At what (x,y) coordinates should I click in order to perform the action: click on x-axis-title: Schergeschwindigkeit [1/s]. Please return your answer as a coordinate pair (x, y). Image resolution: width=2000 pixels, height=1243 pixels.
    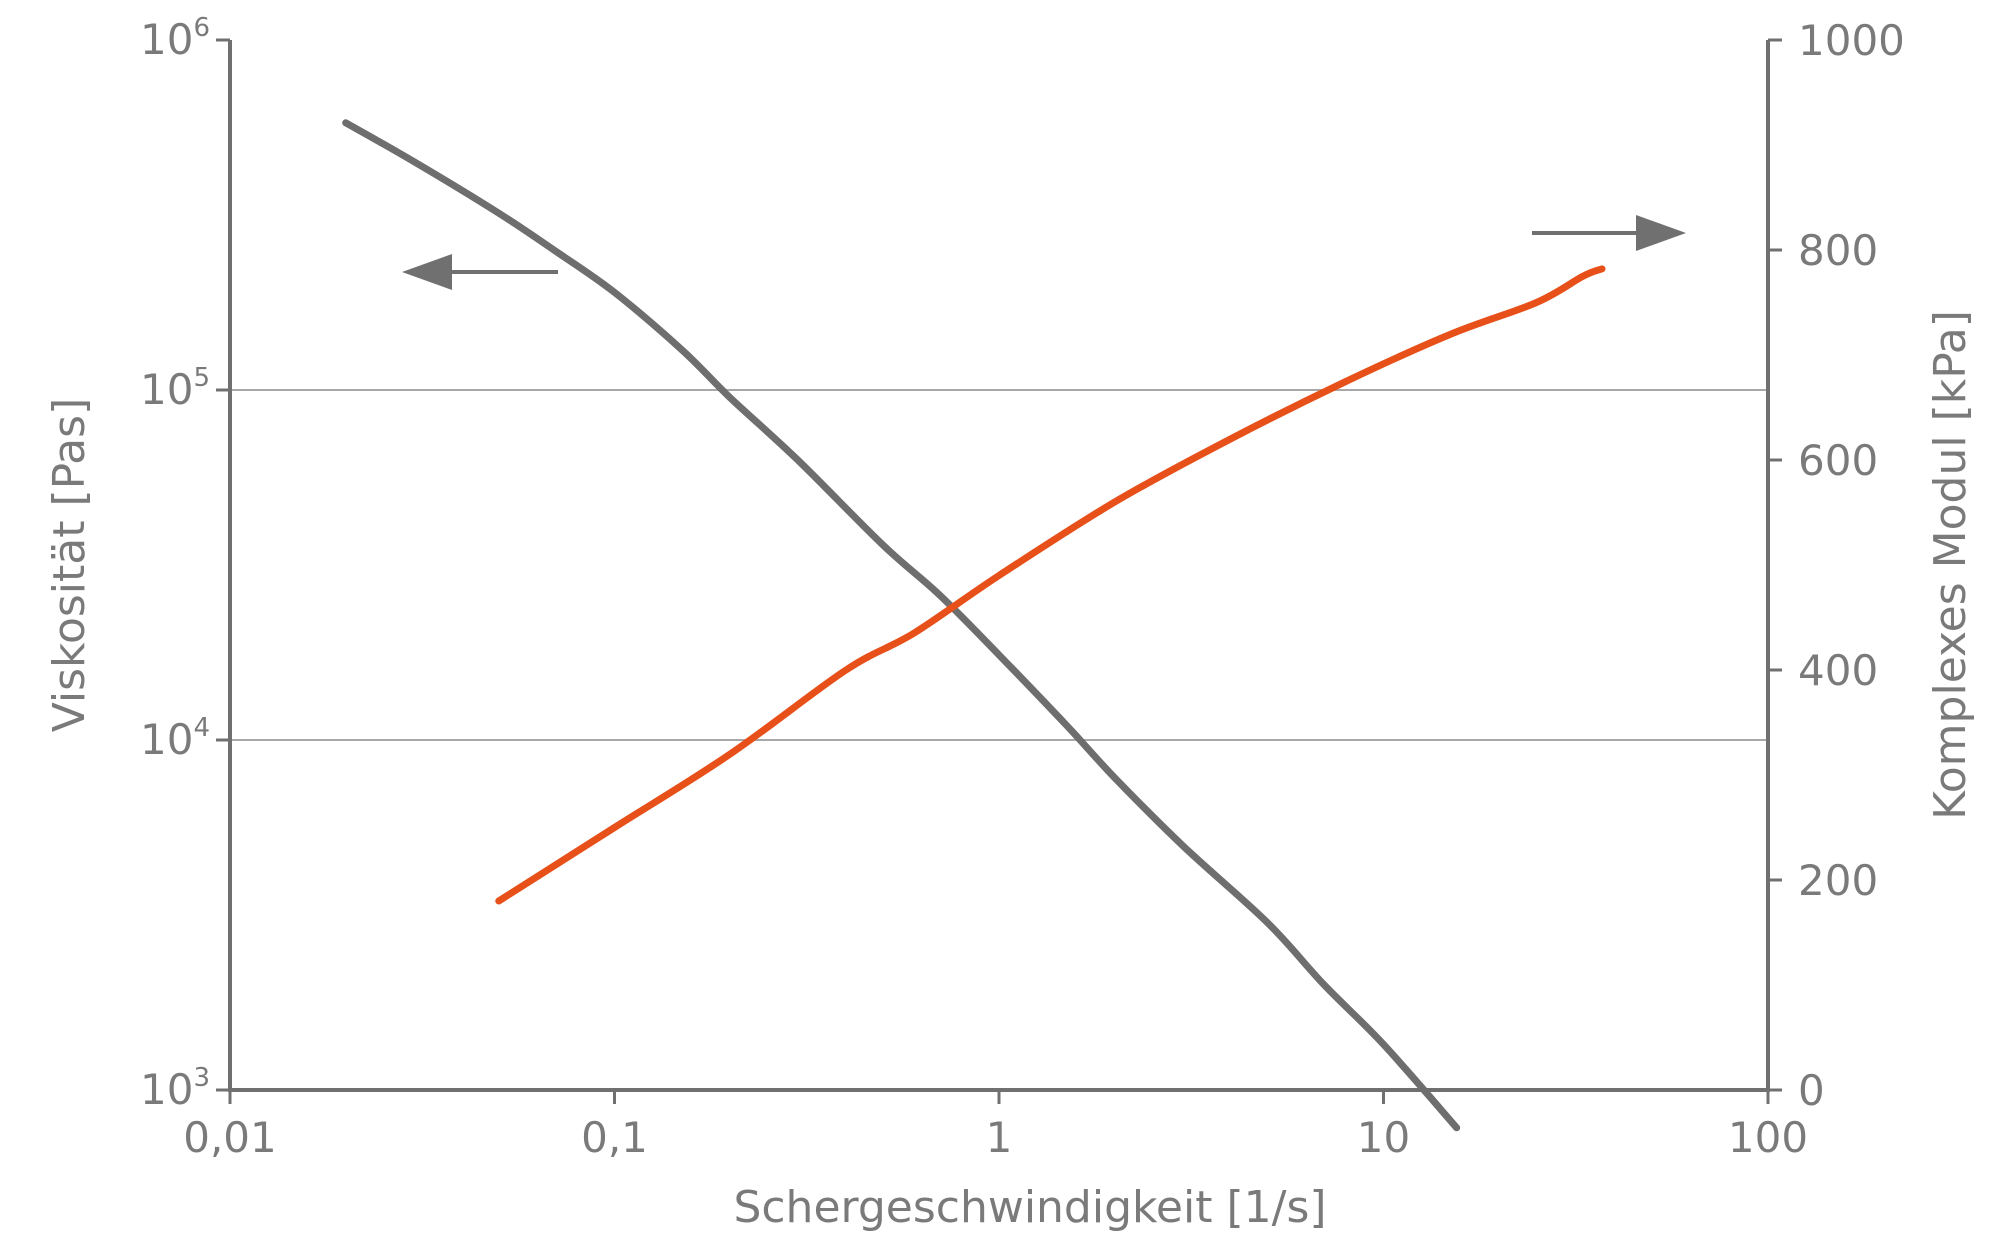
    Looking at the image, I should click on (1029, 1207).